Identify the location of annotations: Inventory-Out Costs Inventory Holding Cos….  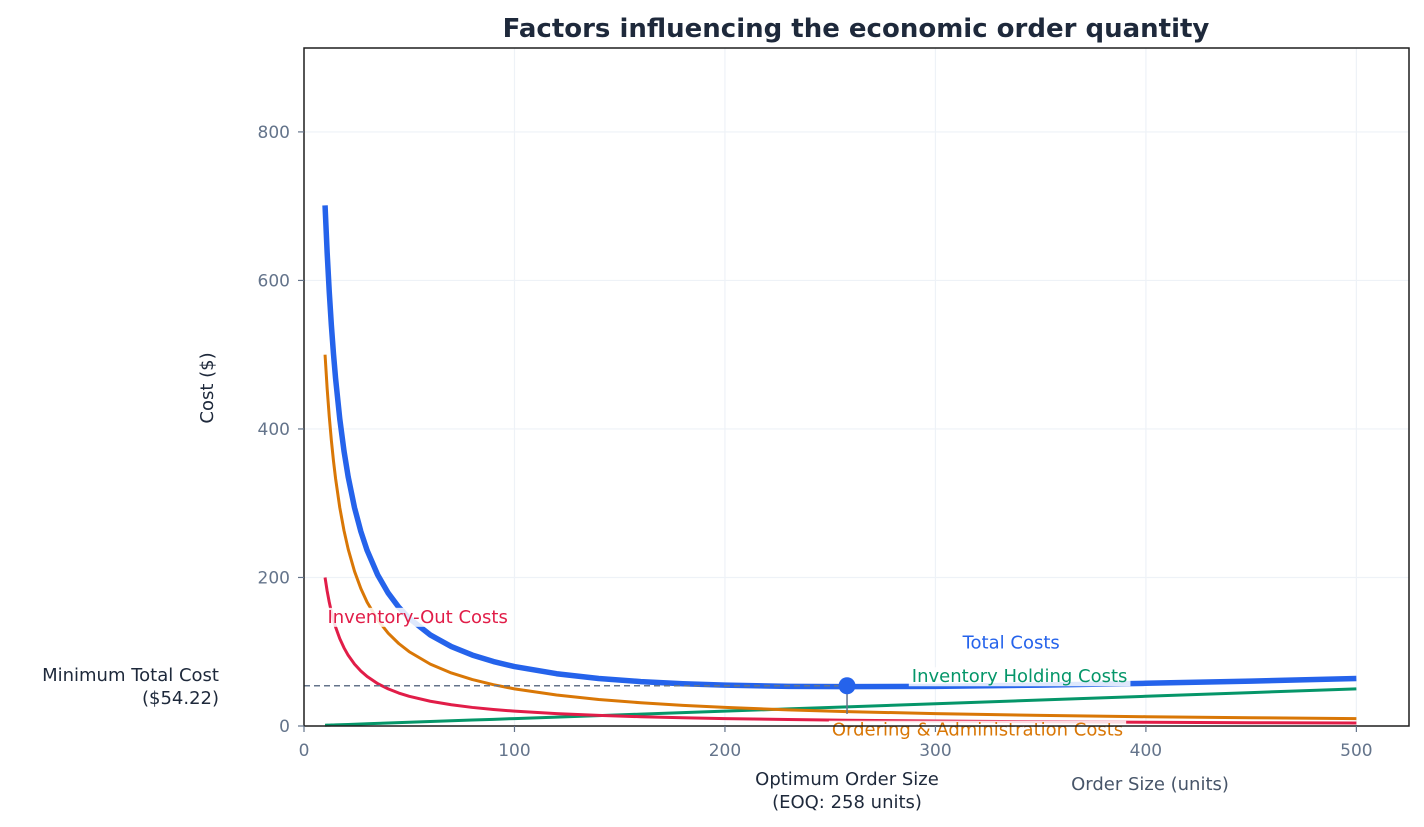
(717, 674).